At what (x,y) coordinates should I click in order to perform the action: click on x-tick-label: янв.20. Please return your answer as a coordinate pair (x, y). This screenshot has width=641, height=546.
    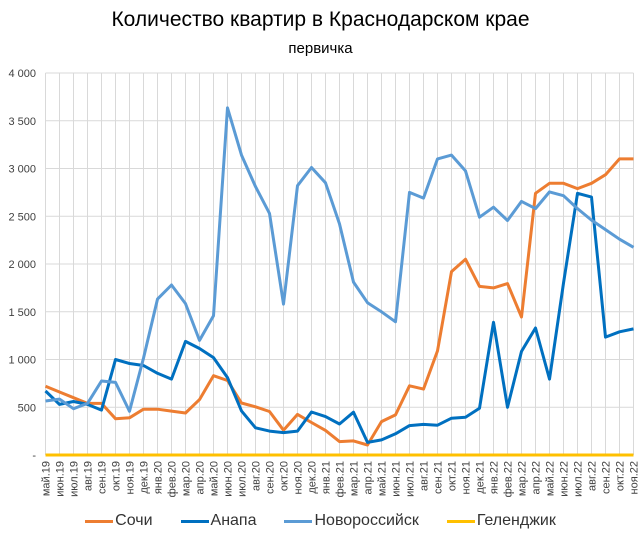
    Looking at the image, I should click on (159, 477).